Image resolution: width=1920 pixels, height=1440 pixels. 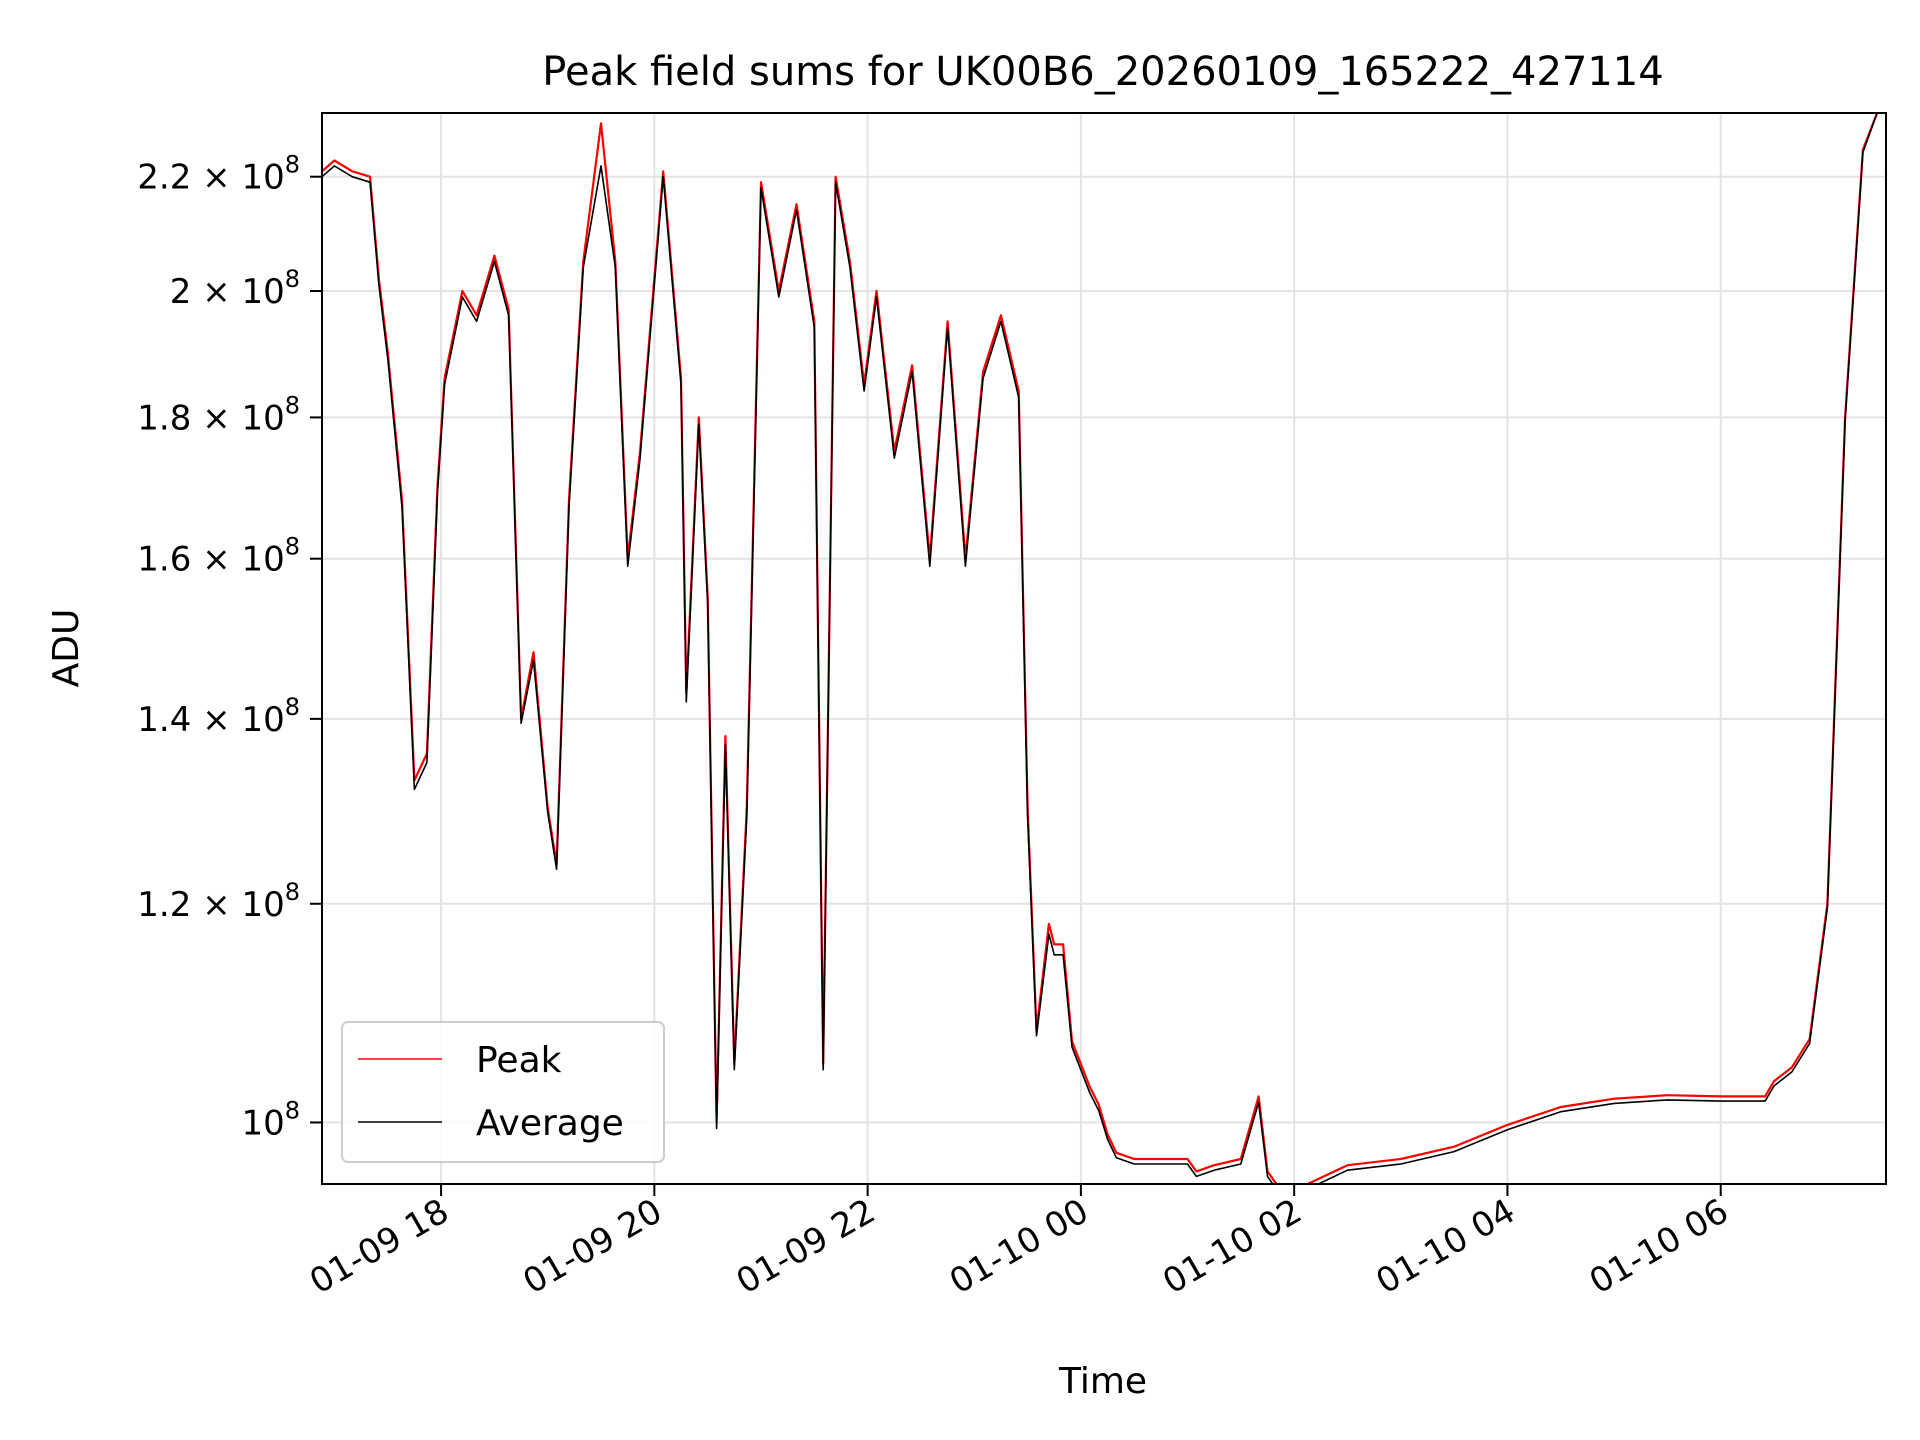 What do you see at coordinates (235, 288) in the screenshot?
I see `y-tick-label: 2 × 108` at bounding box center [235, 288].